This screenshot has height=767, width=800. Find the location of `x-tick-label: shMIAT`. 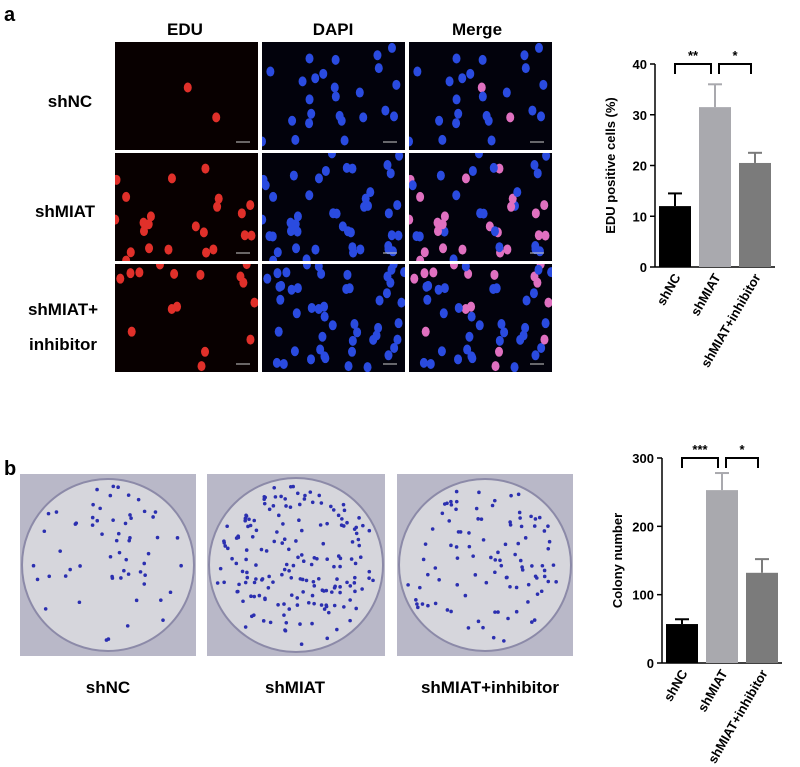

x-tick-label: shMIAT is located at coordinates (713, 690).